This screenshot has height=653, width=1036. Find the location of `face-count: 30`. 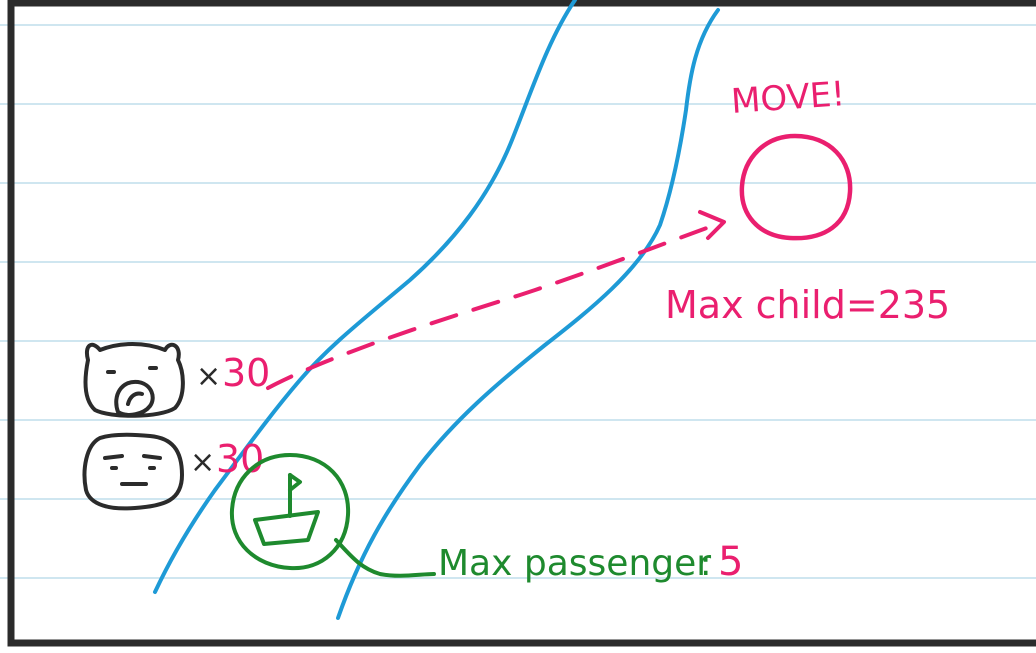

face-count: 30 is located at coordinates (240, 459).